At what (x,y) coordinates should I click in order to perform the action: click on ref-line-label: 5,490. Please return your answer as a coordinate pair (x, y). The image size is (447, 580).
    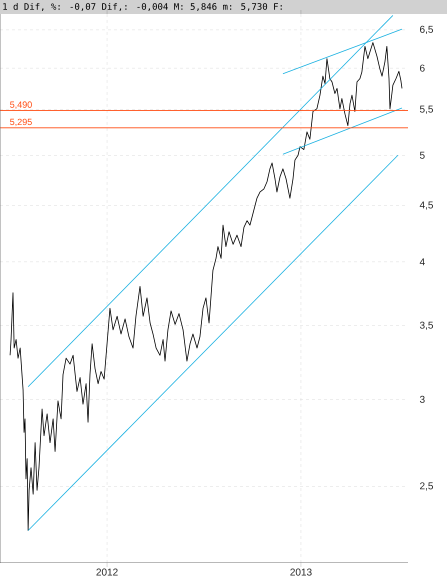
    Looking at the image, I should click on (21, 105).